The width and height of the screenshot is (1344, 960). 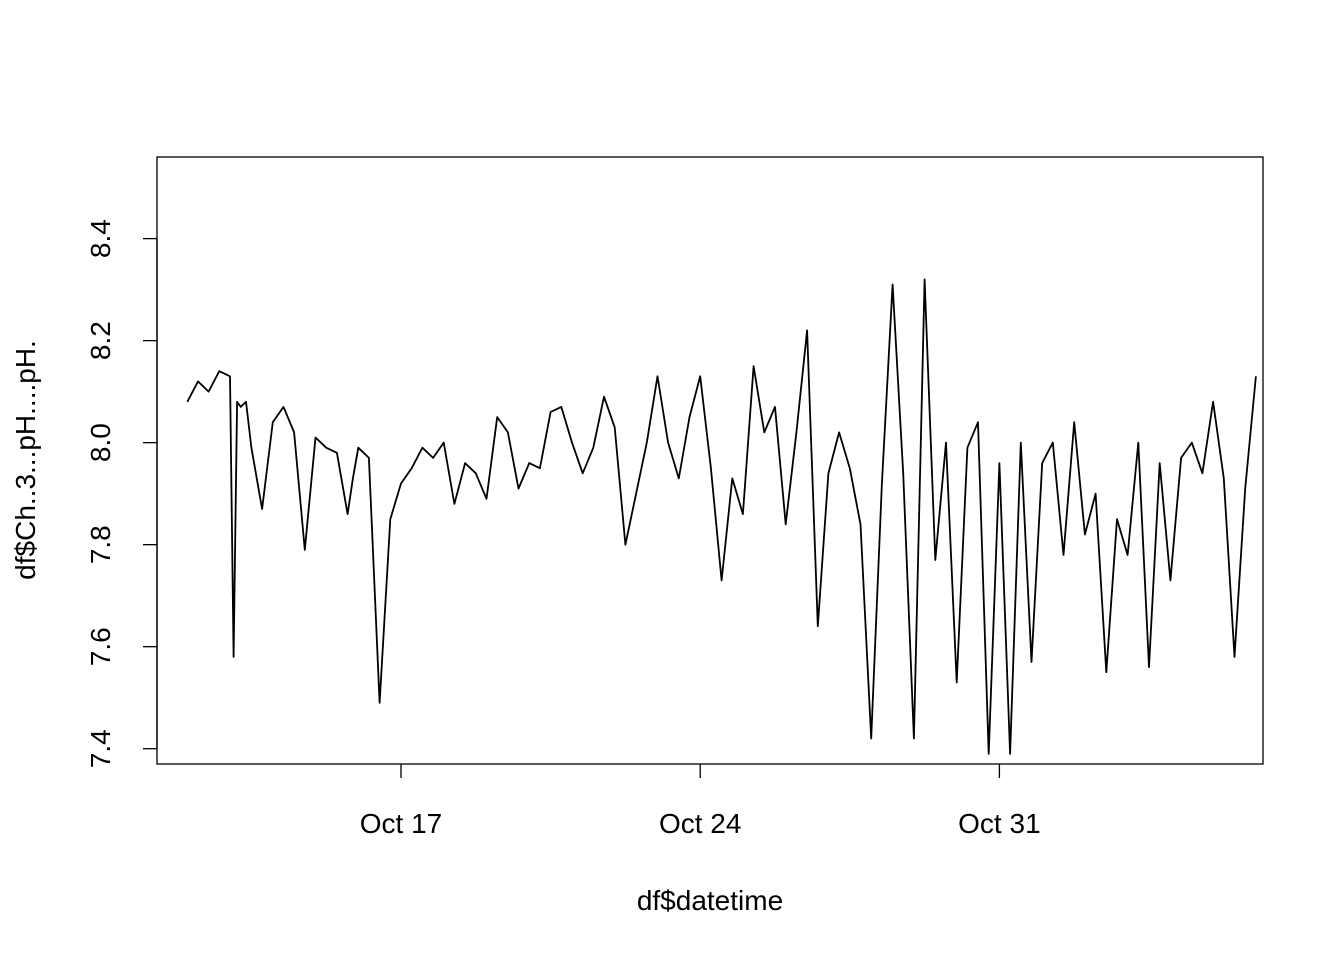 I want to click on x-tick-label-1: Oct 24, so click(x=700, y=823).